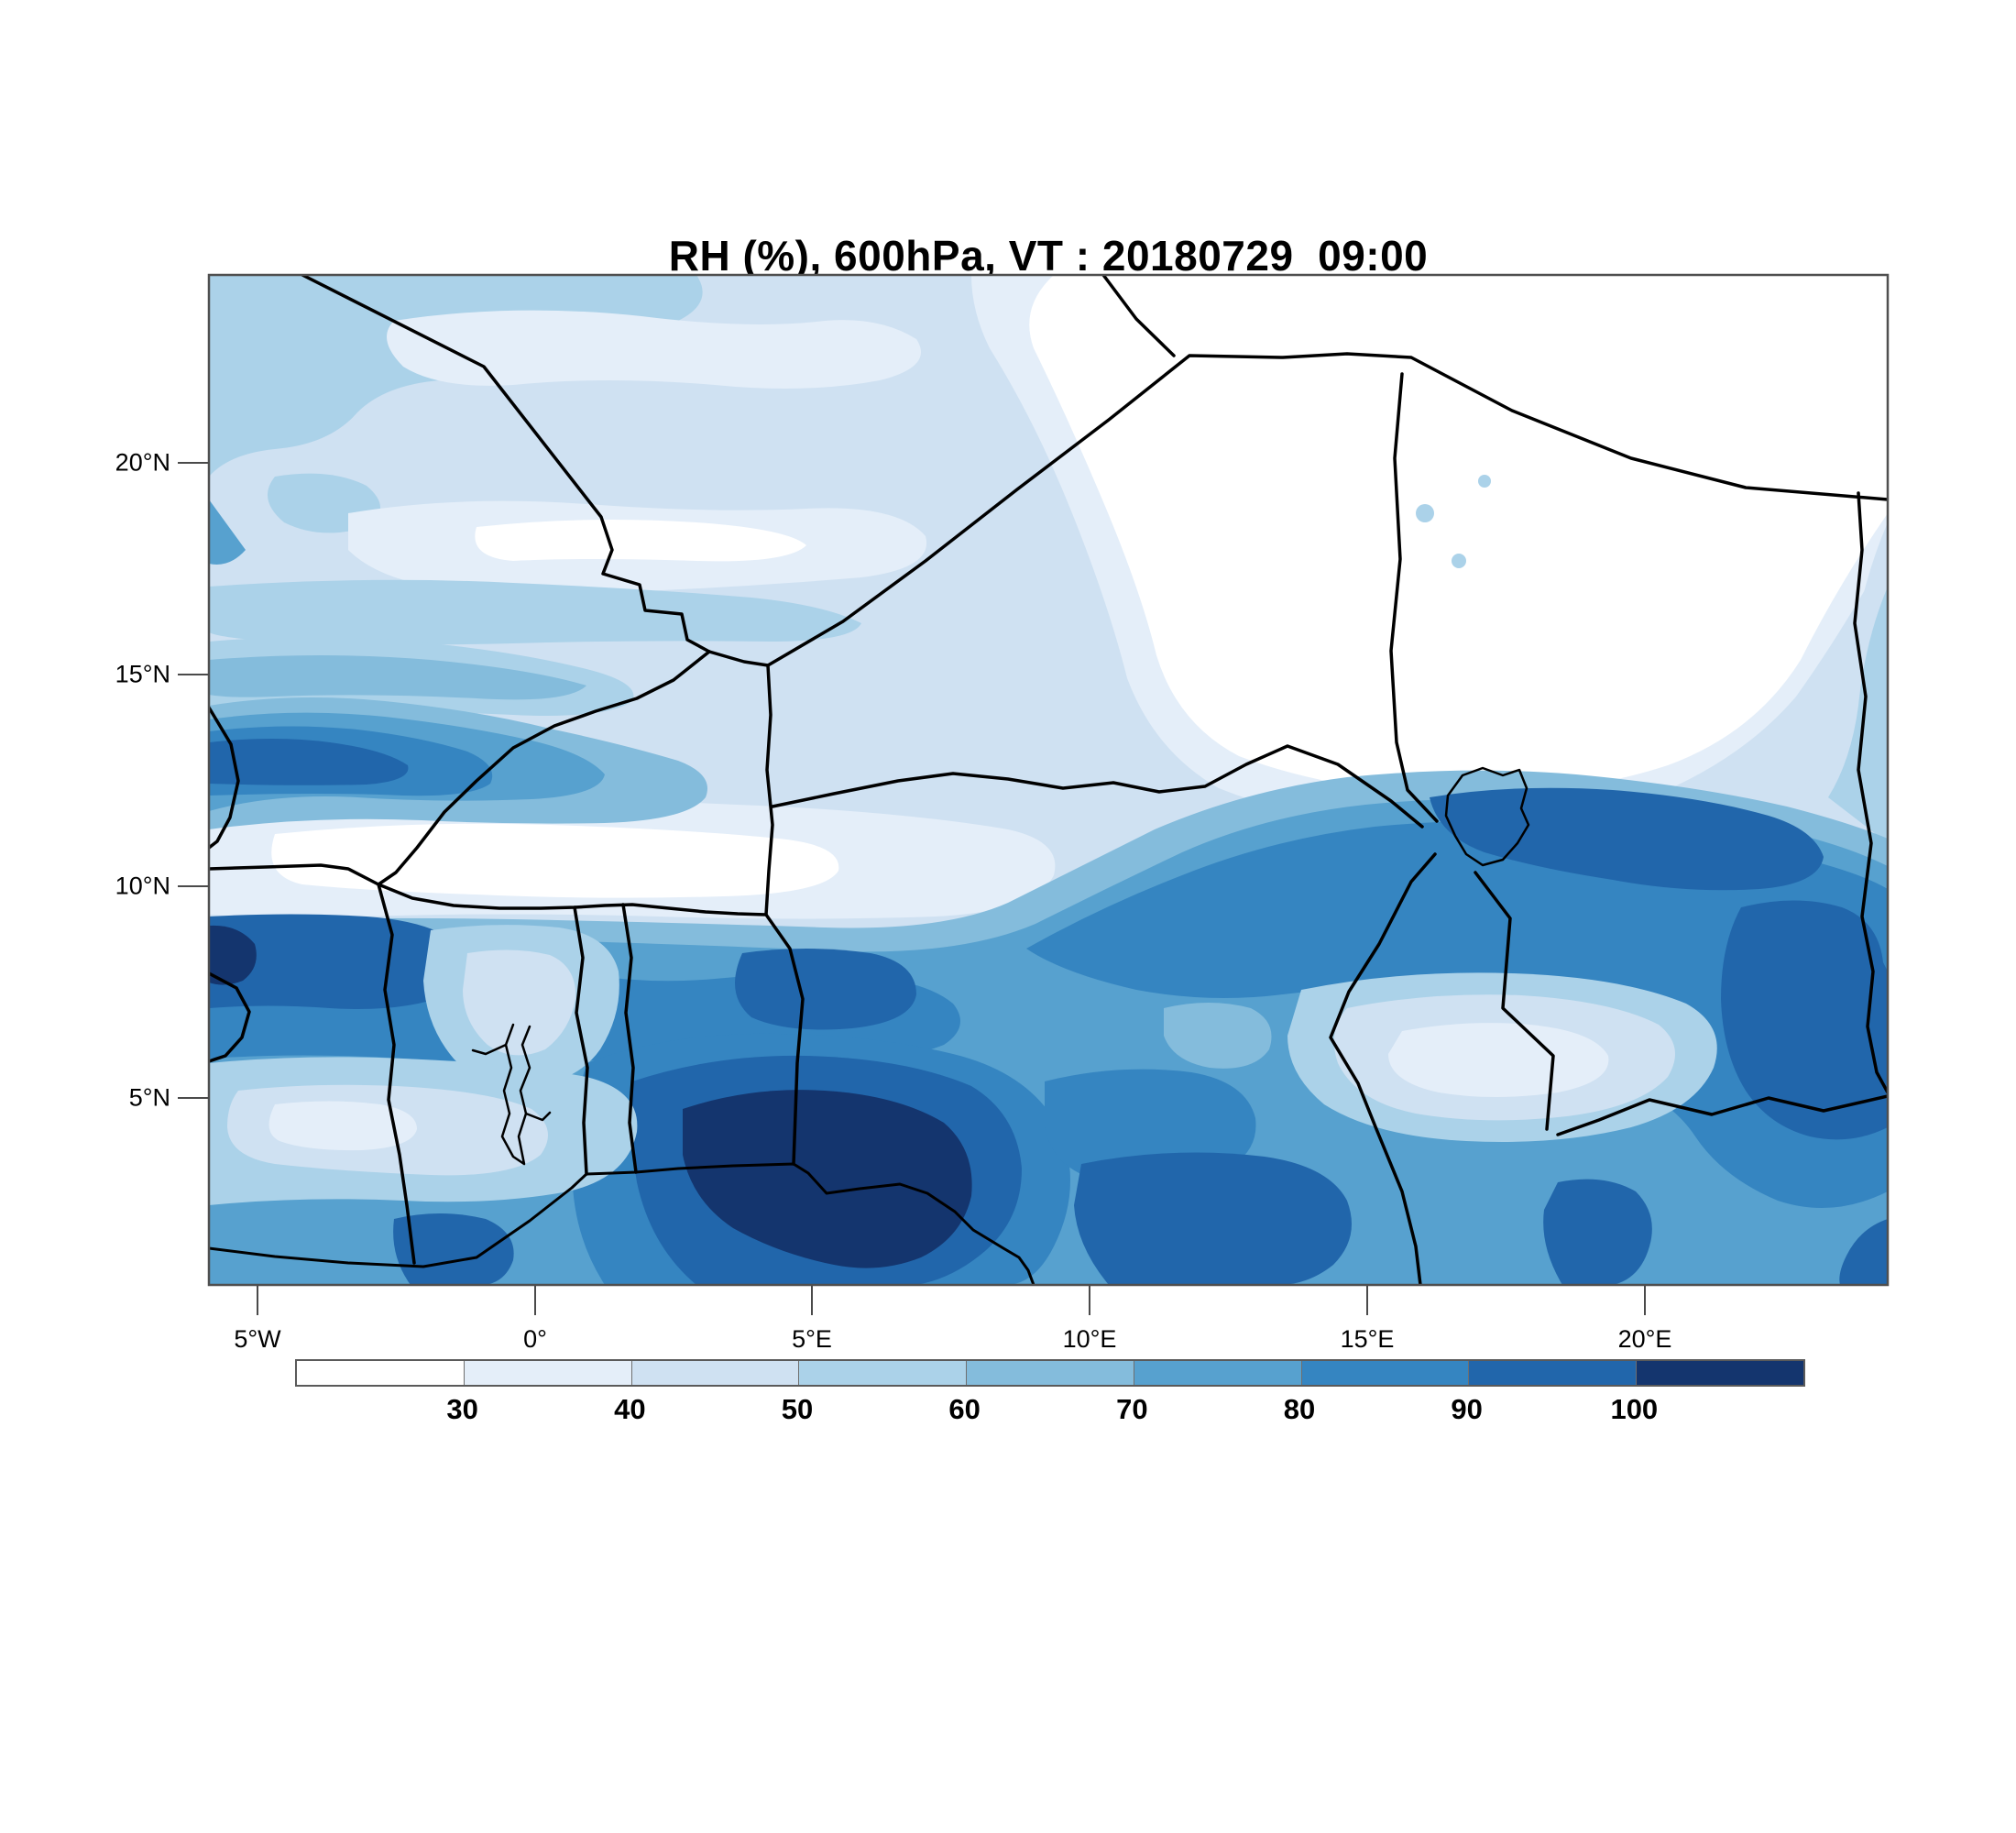 The height and width of the screenshot is (1833, 2016). What do you see at coordinates (1299, 1409) in the screenshot?
I see `colorbar-tick-label: 80` at bounding box center [1299, 1409].